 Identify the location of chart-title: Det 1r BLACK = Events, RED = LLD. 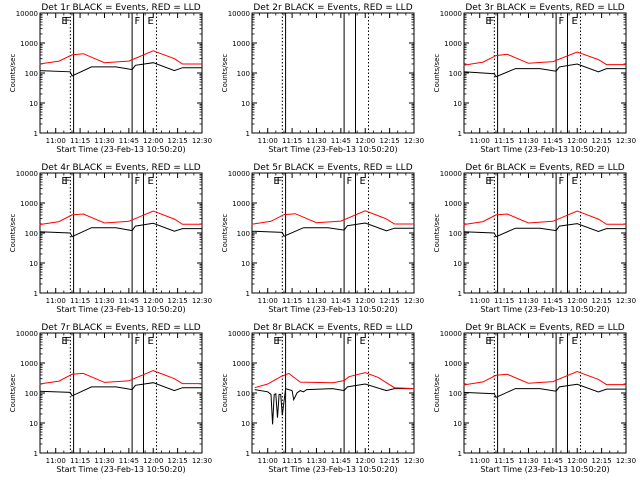
(120, 8).